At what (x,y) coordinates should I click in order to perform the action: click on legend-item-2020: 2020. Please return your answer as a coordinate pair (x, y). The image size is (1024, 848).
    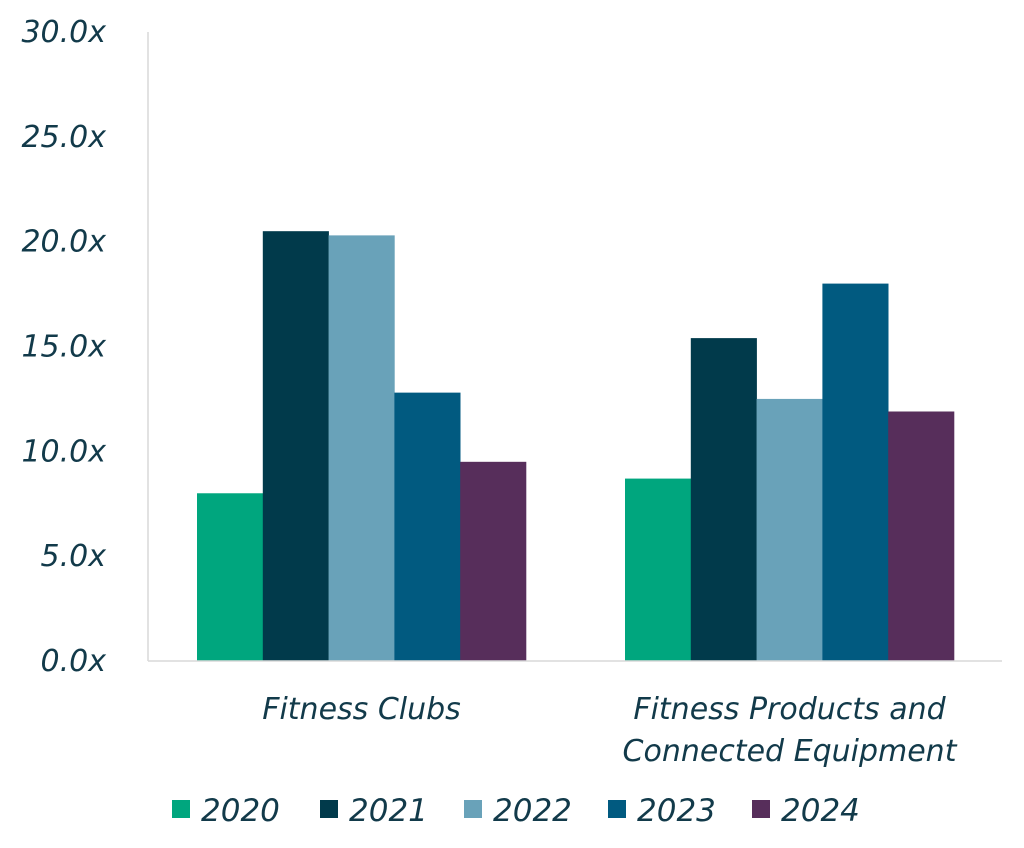
    Looking at the image, I should click on (226, 811).